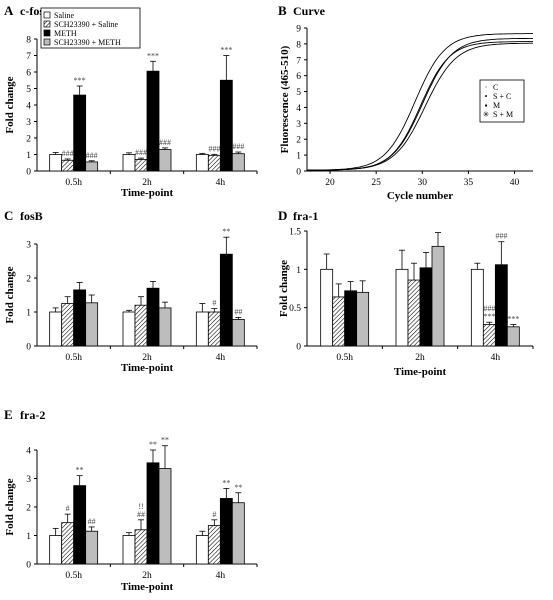  Describe the element at coordinates (515, 183) in the screenshot. I see `x-tick-label: 40` at that location.